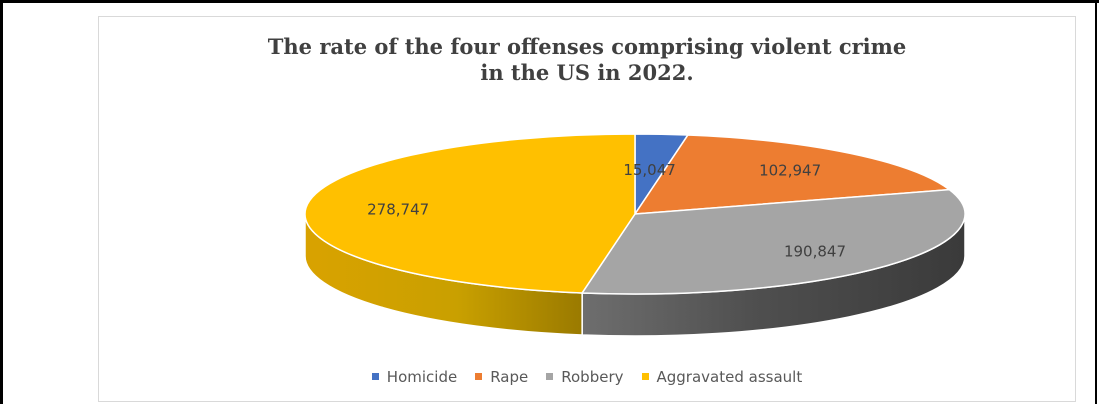  I want to click on legend-item-robbery: Robbery, so click(585, 377).